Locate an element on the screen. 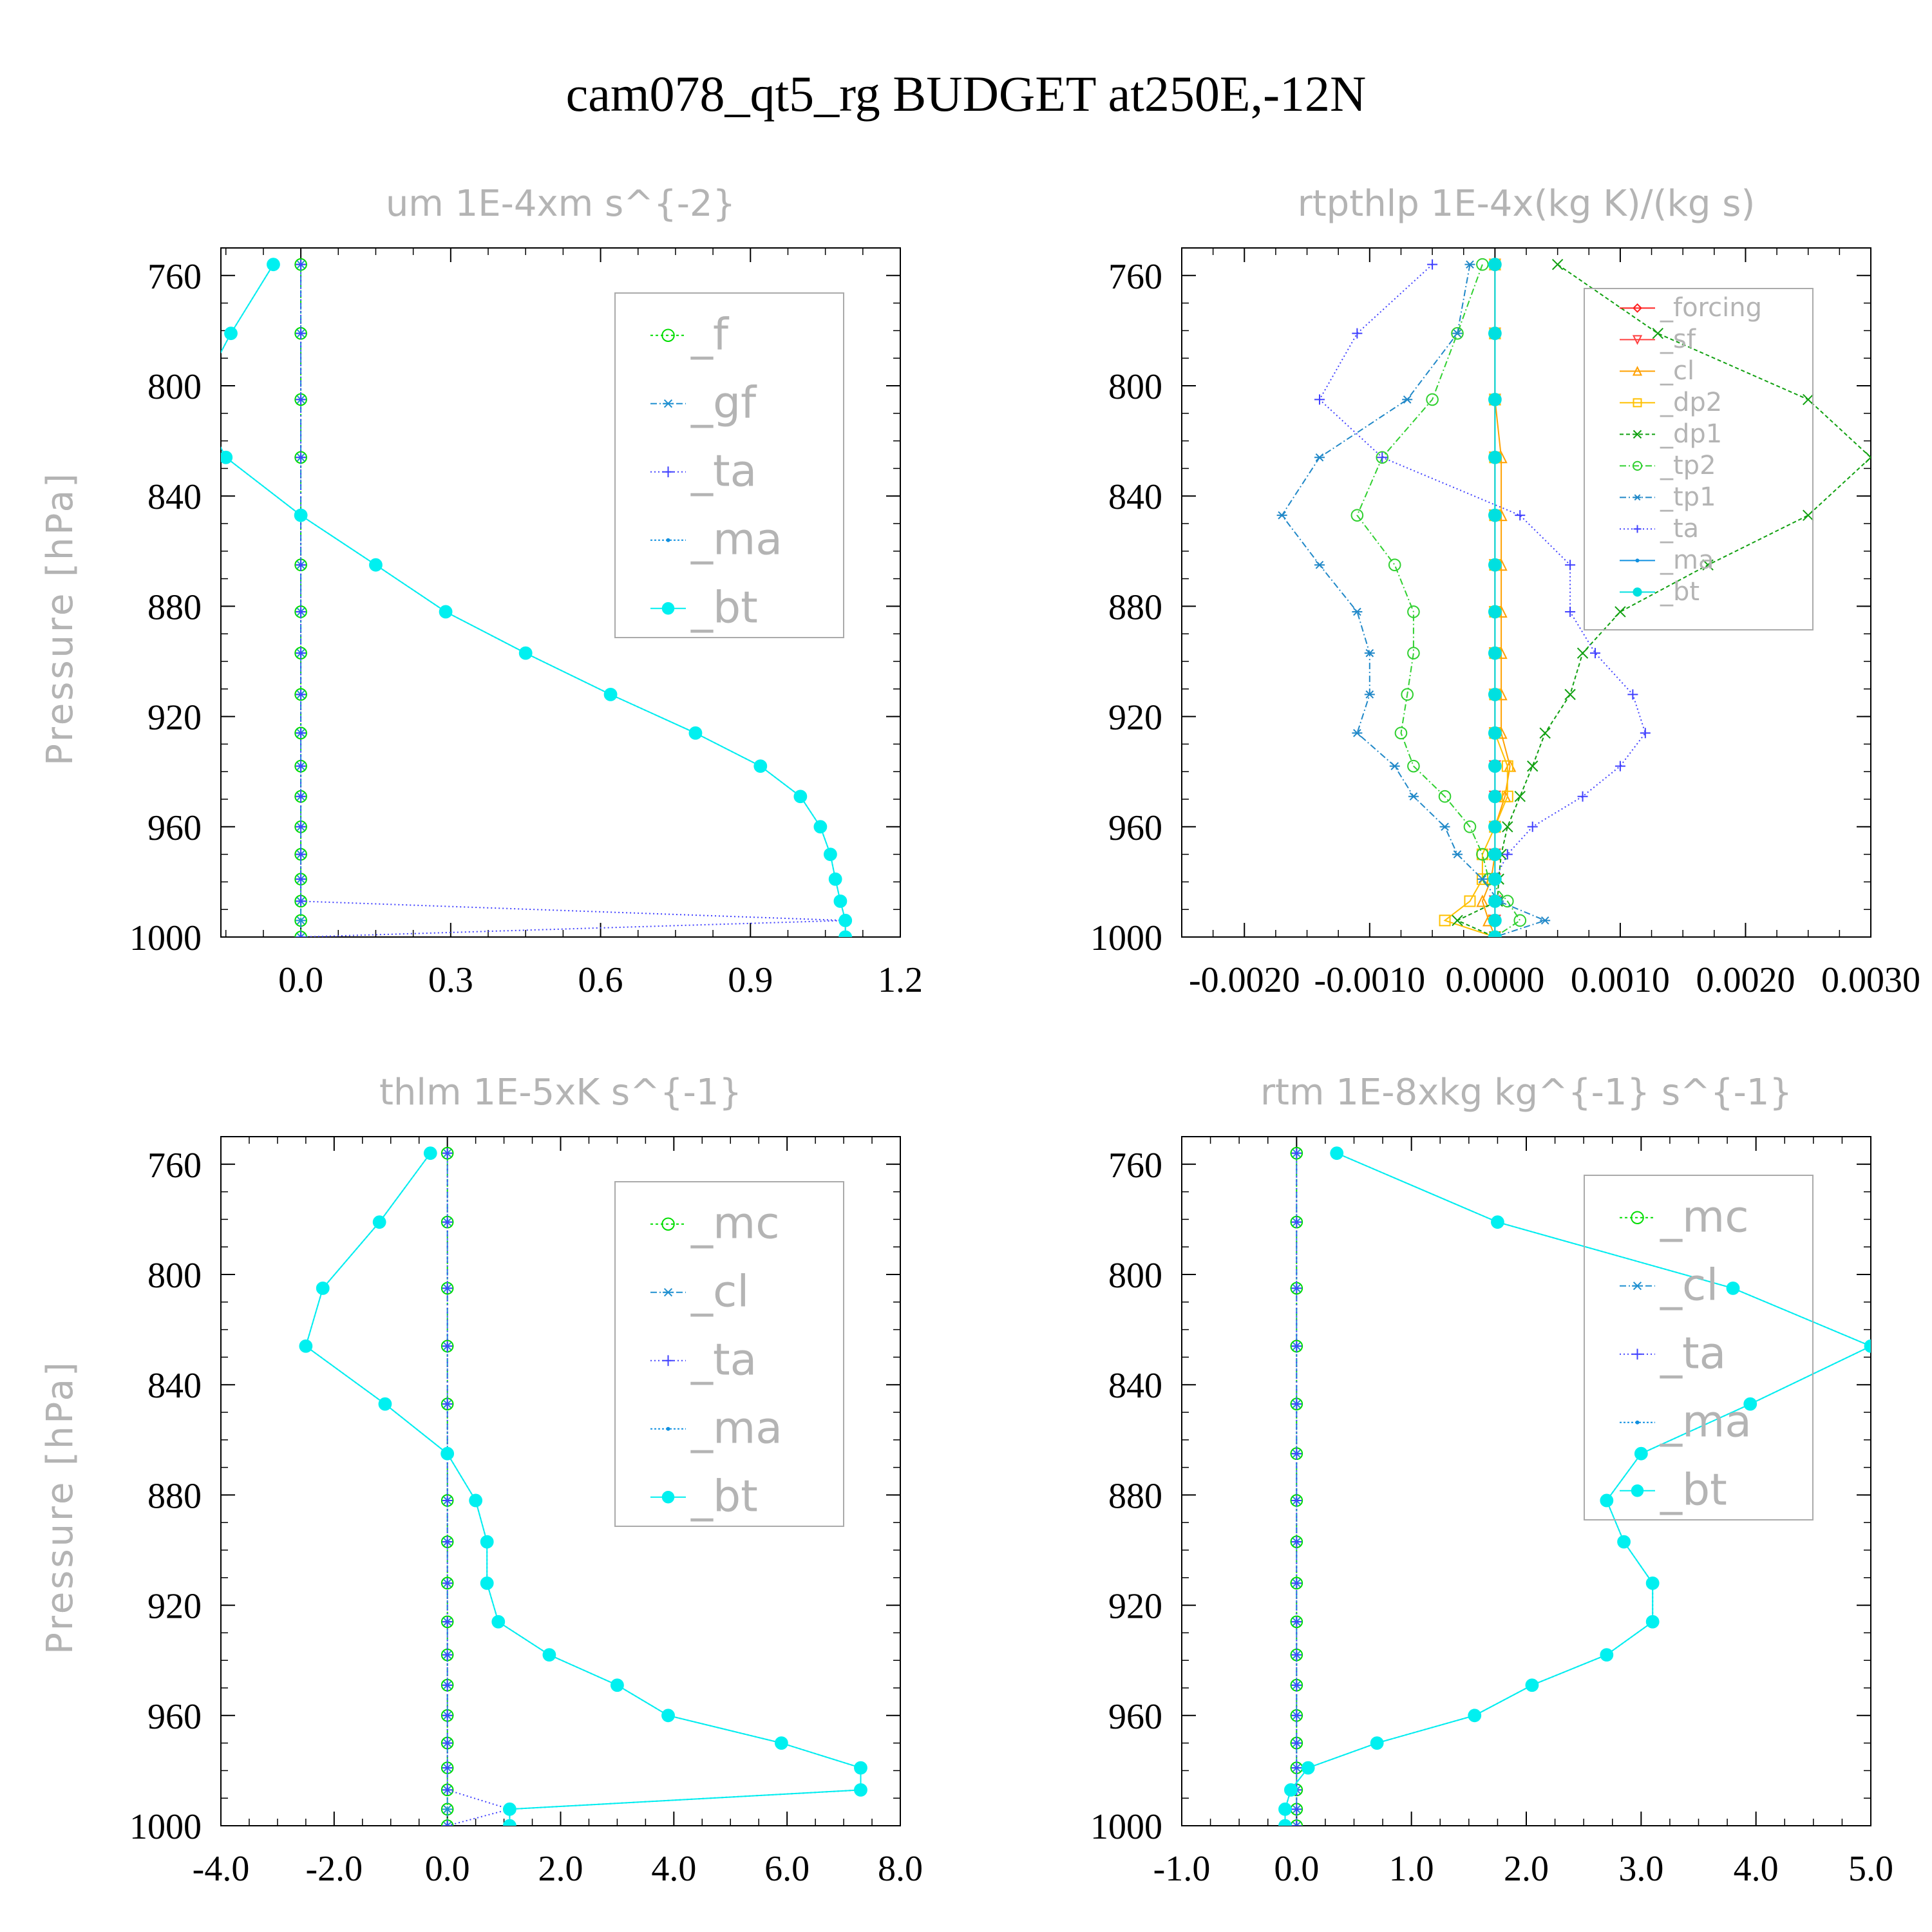  x-tick-label: -0.0010 is located at coordinates (1370, 980).